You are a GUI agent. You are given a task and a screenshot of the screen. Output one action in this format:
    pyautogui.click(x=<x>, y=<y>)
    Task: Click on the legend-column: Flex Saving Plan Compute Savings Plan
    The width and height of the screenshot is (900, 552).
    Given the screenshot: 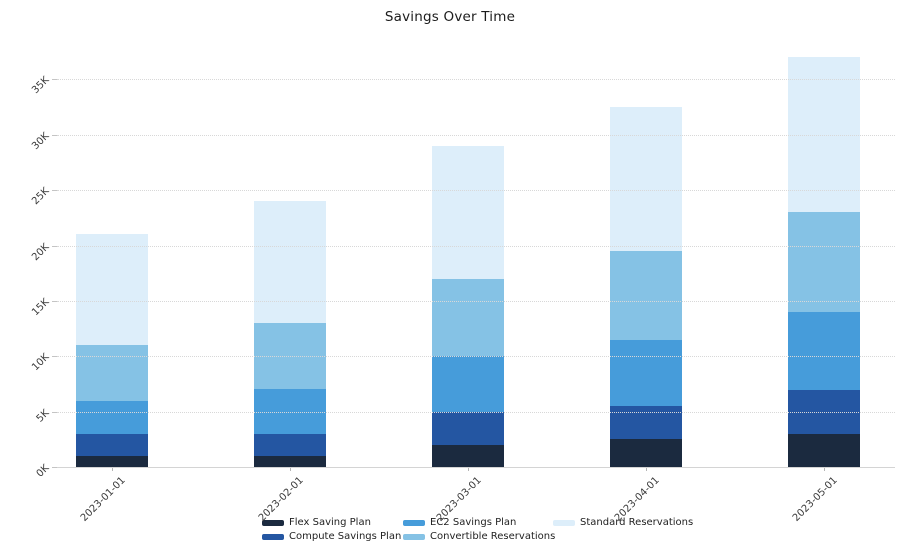 What is the action you would take?
    pyautogui.click(x=331, y=529)
    